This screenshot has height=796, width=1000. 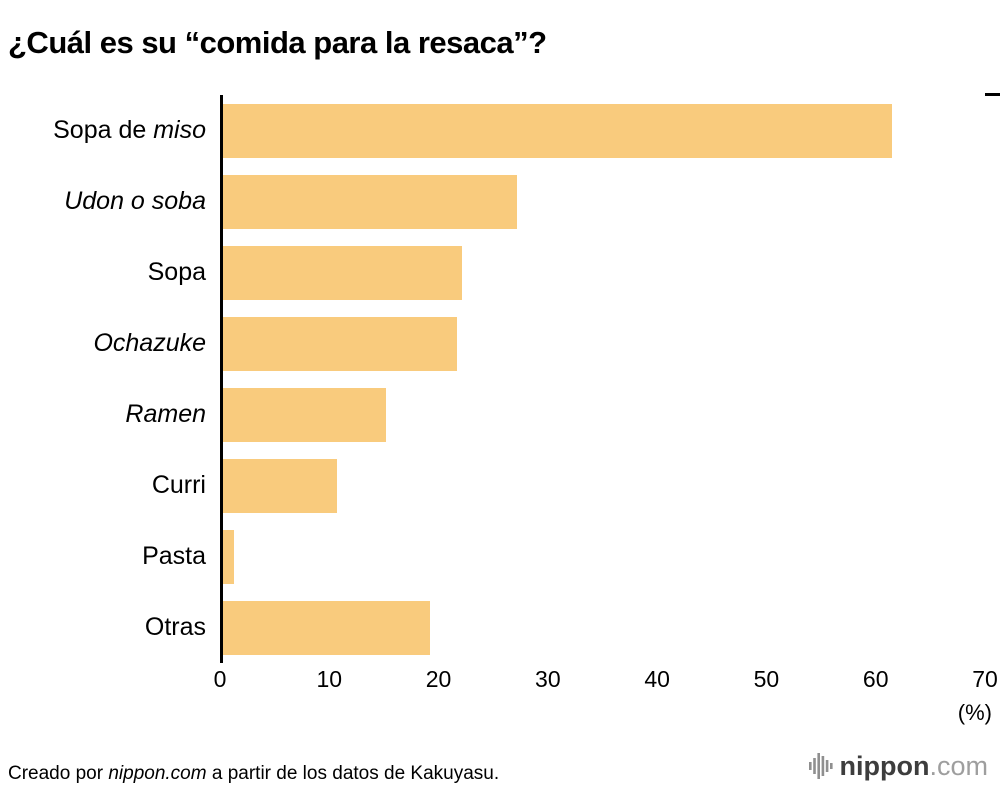 What do you see at coordinates (277, 42) in the screenshot?
I see `chart-title: ¿Cuál es su “comida para la resaca”?` at bounding box center [277, 42].